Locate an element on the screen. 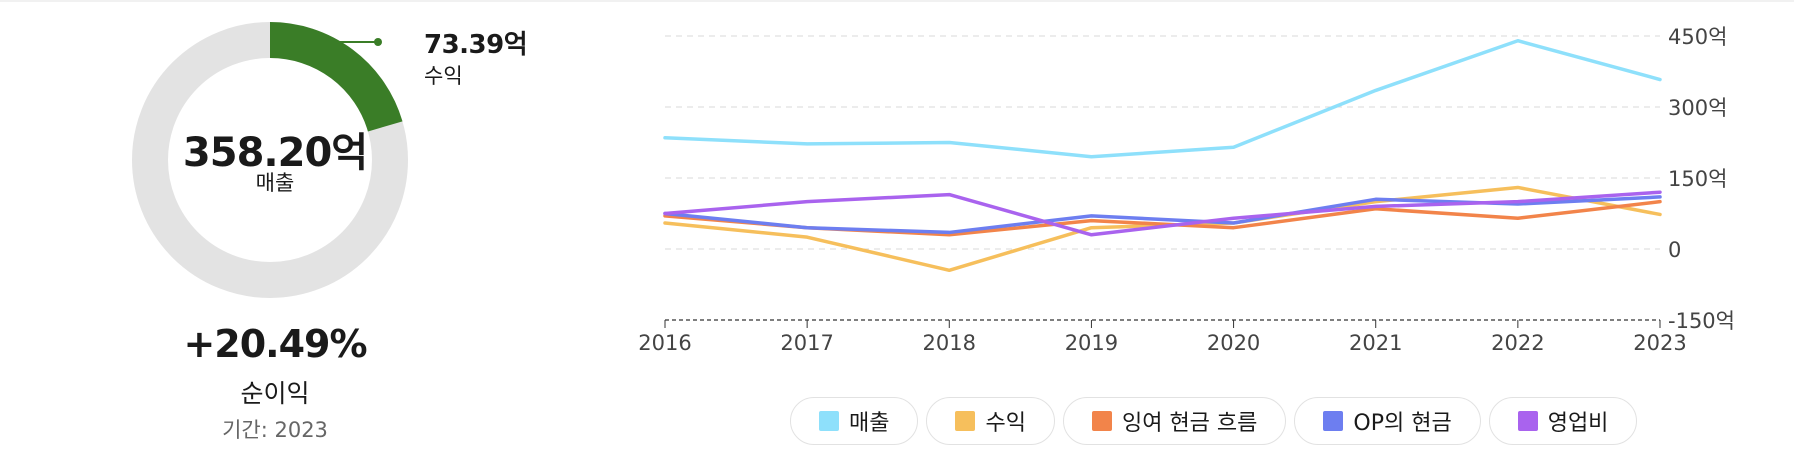 The image size is (1794, 474). x-tick-label: 2023 is located at coordinates (1659, 343).